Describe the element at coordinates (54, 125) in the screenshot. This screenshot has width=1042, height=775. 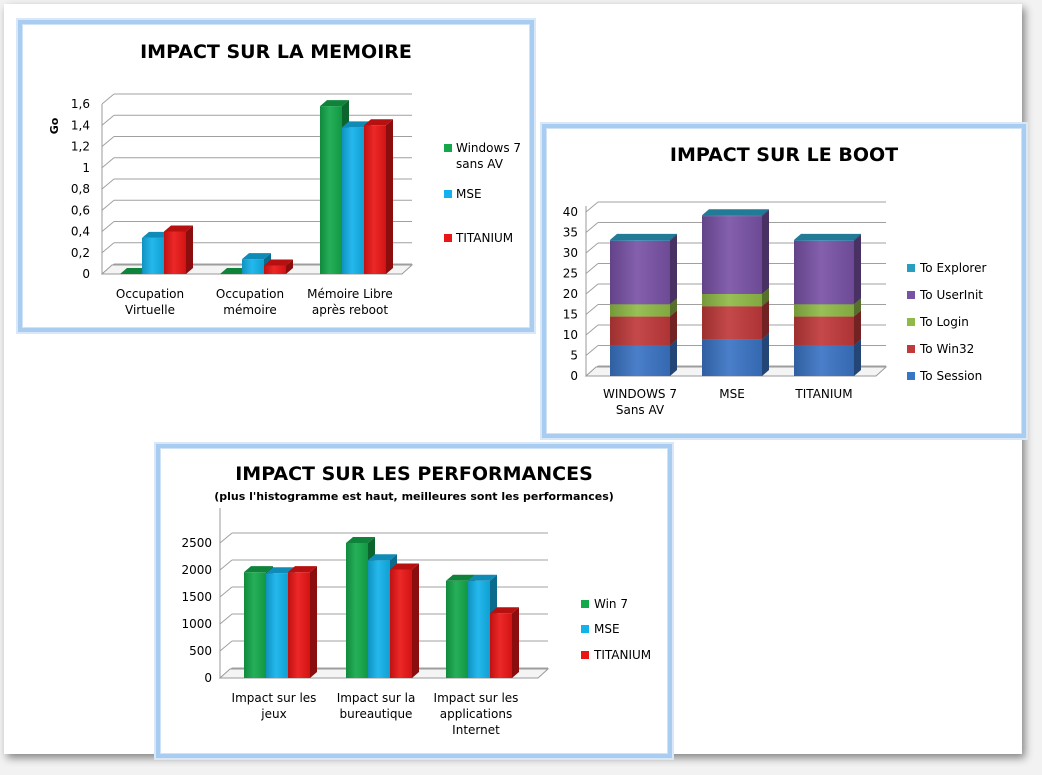
I see `y-axis-label: Go` at that location.